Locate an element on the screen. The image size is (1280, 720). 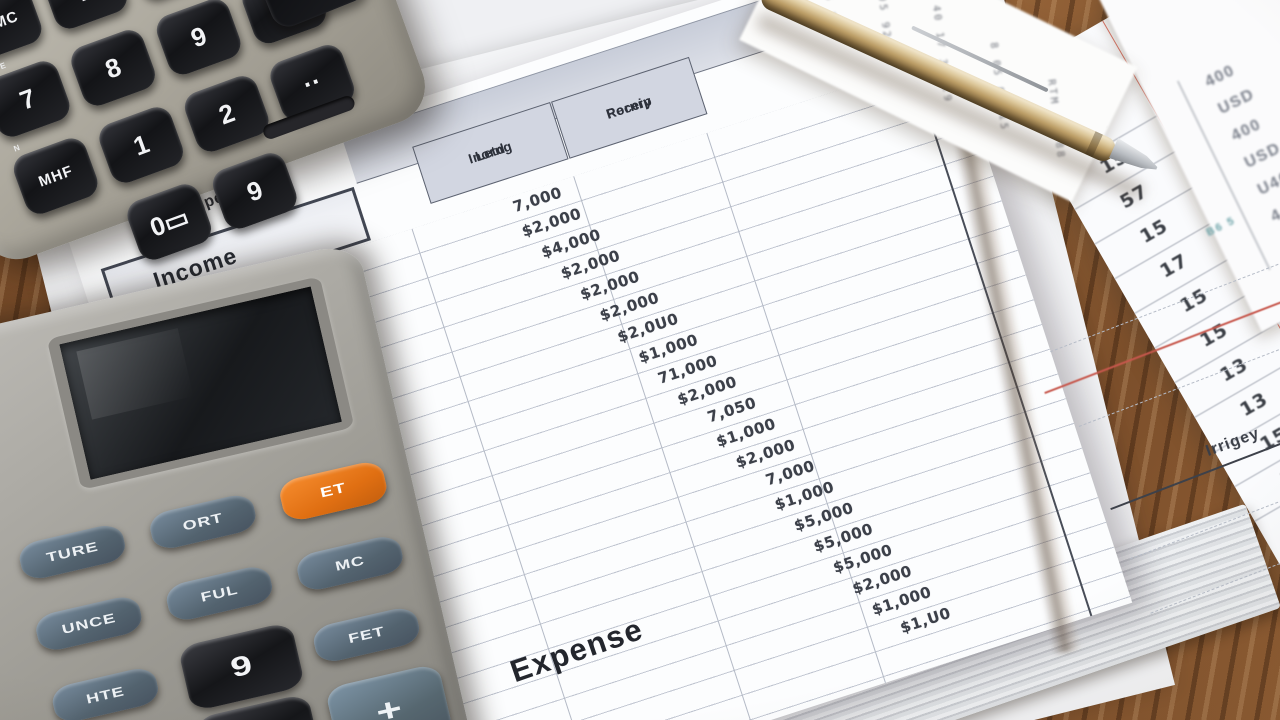
calculator-key: MC is located at coordinates (350, 563).